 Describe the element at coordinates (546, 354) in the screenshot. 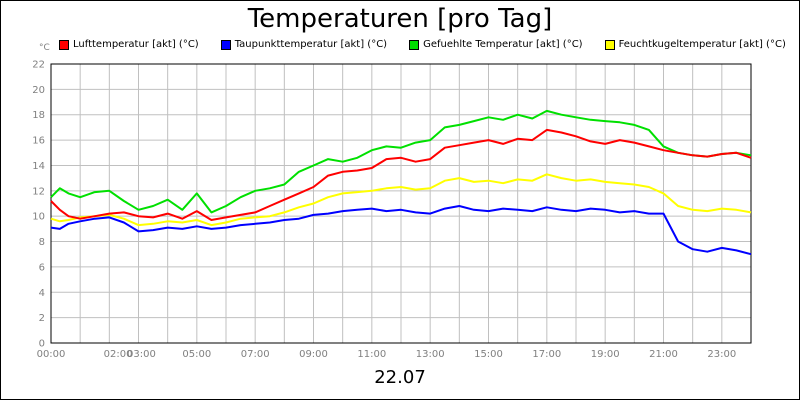

I see `x-tick-label: 17:00` at that location.